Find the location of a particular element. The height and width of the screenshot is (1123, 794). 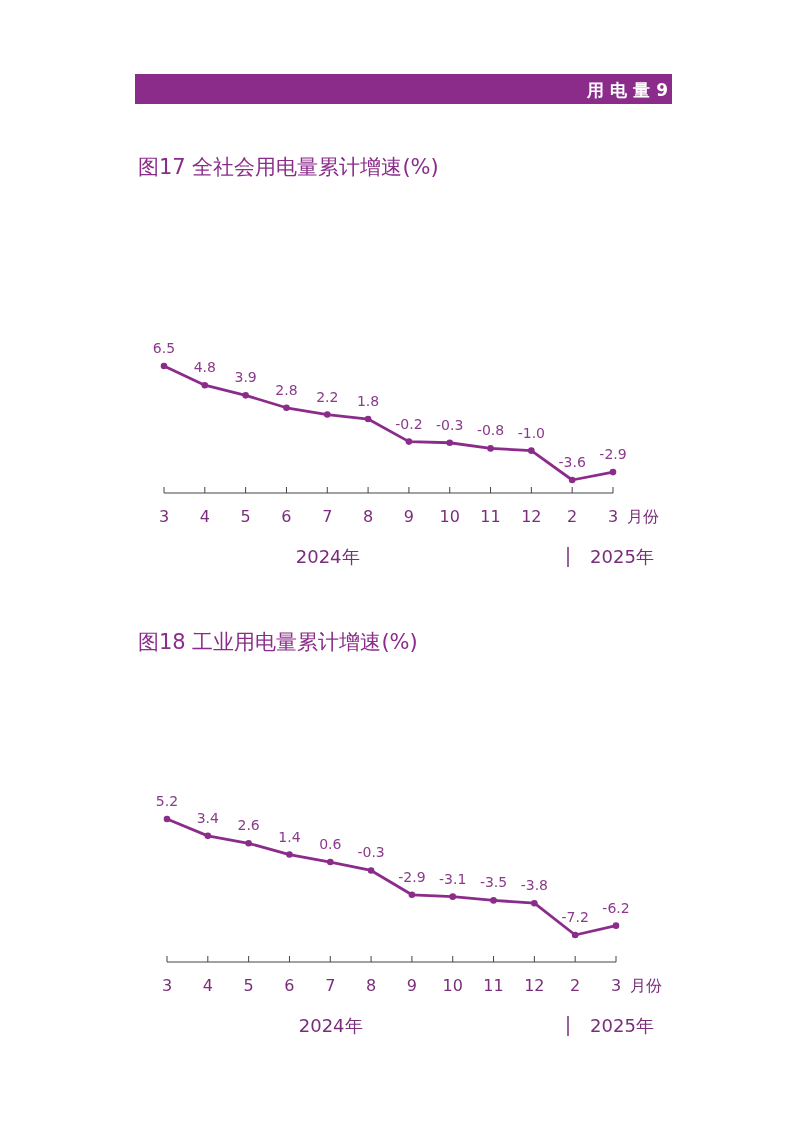

data-label: 3.9 is located at coordinates (245, 377).